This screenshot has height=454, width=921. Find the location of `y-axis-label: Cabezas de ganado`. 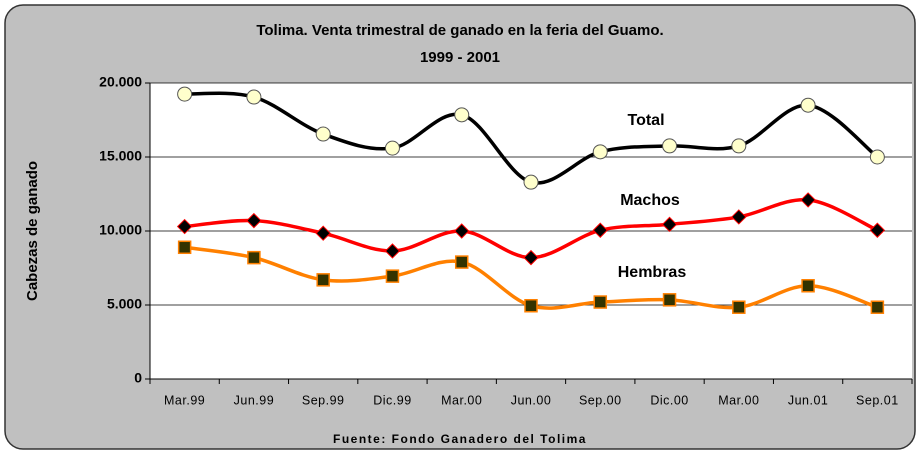

y-axis-label: Cabezas de ganado is located at coordinates (32, 231).